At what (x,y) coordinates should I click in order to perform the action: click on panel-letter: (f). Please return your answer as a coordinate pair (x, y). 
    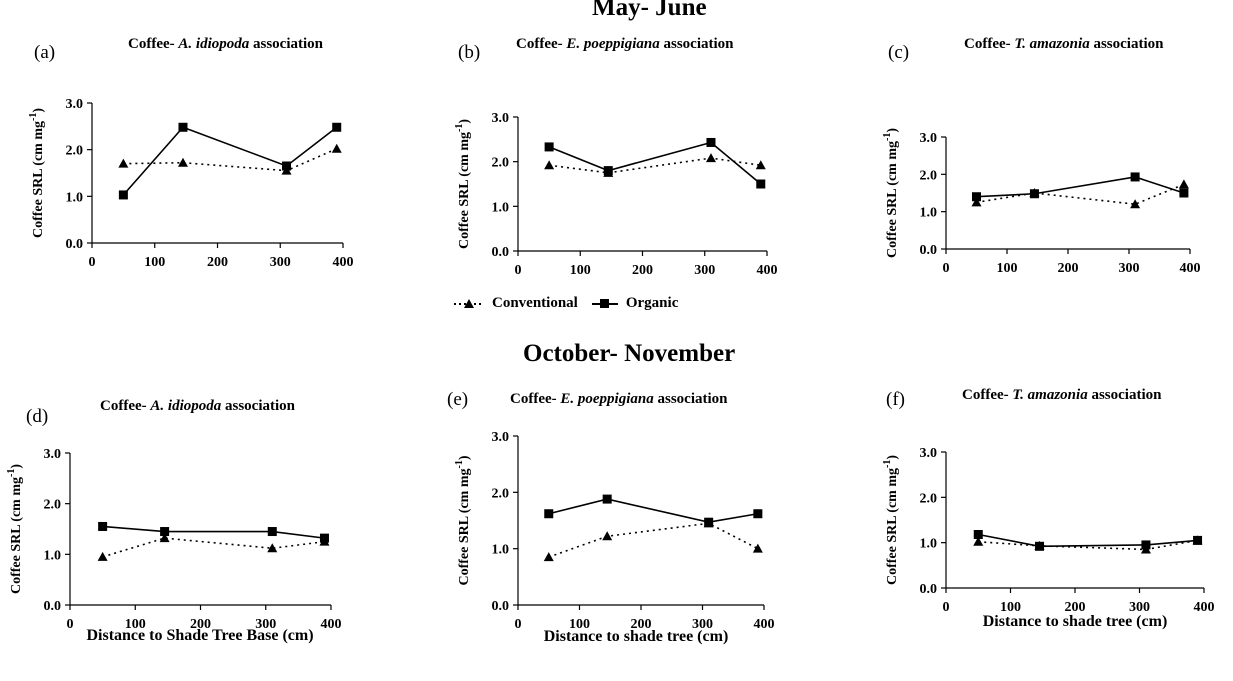
    Looking at the image, I should click on (895, 399).